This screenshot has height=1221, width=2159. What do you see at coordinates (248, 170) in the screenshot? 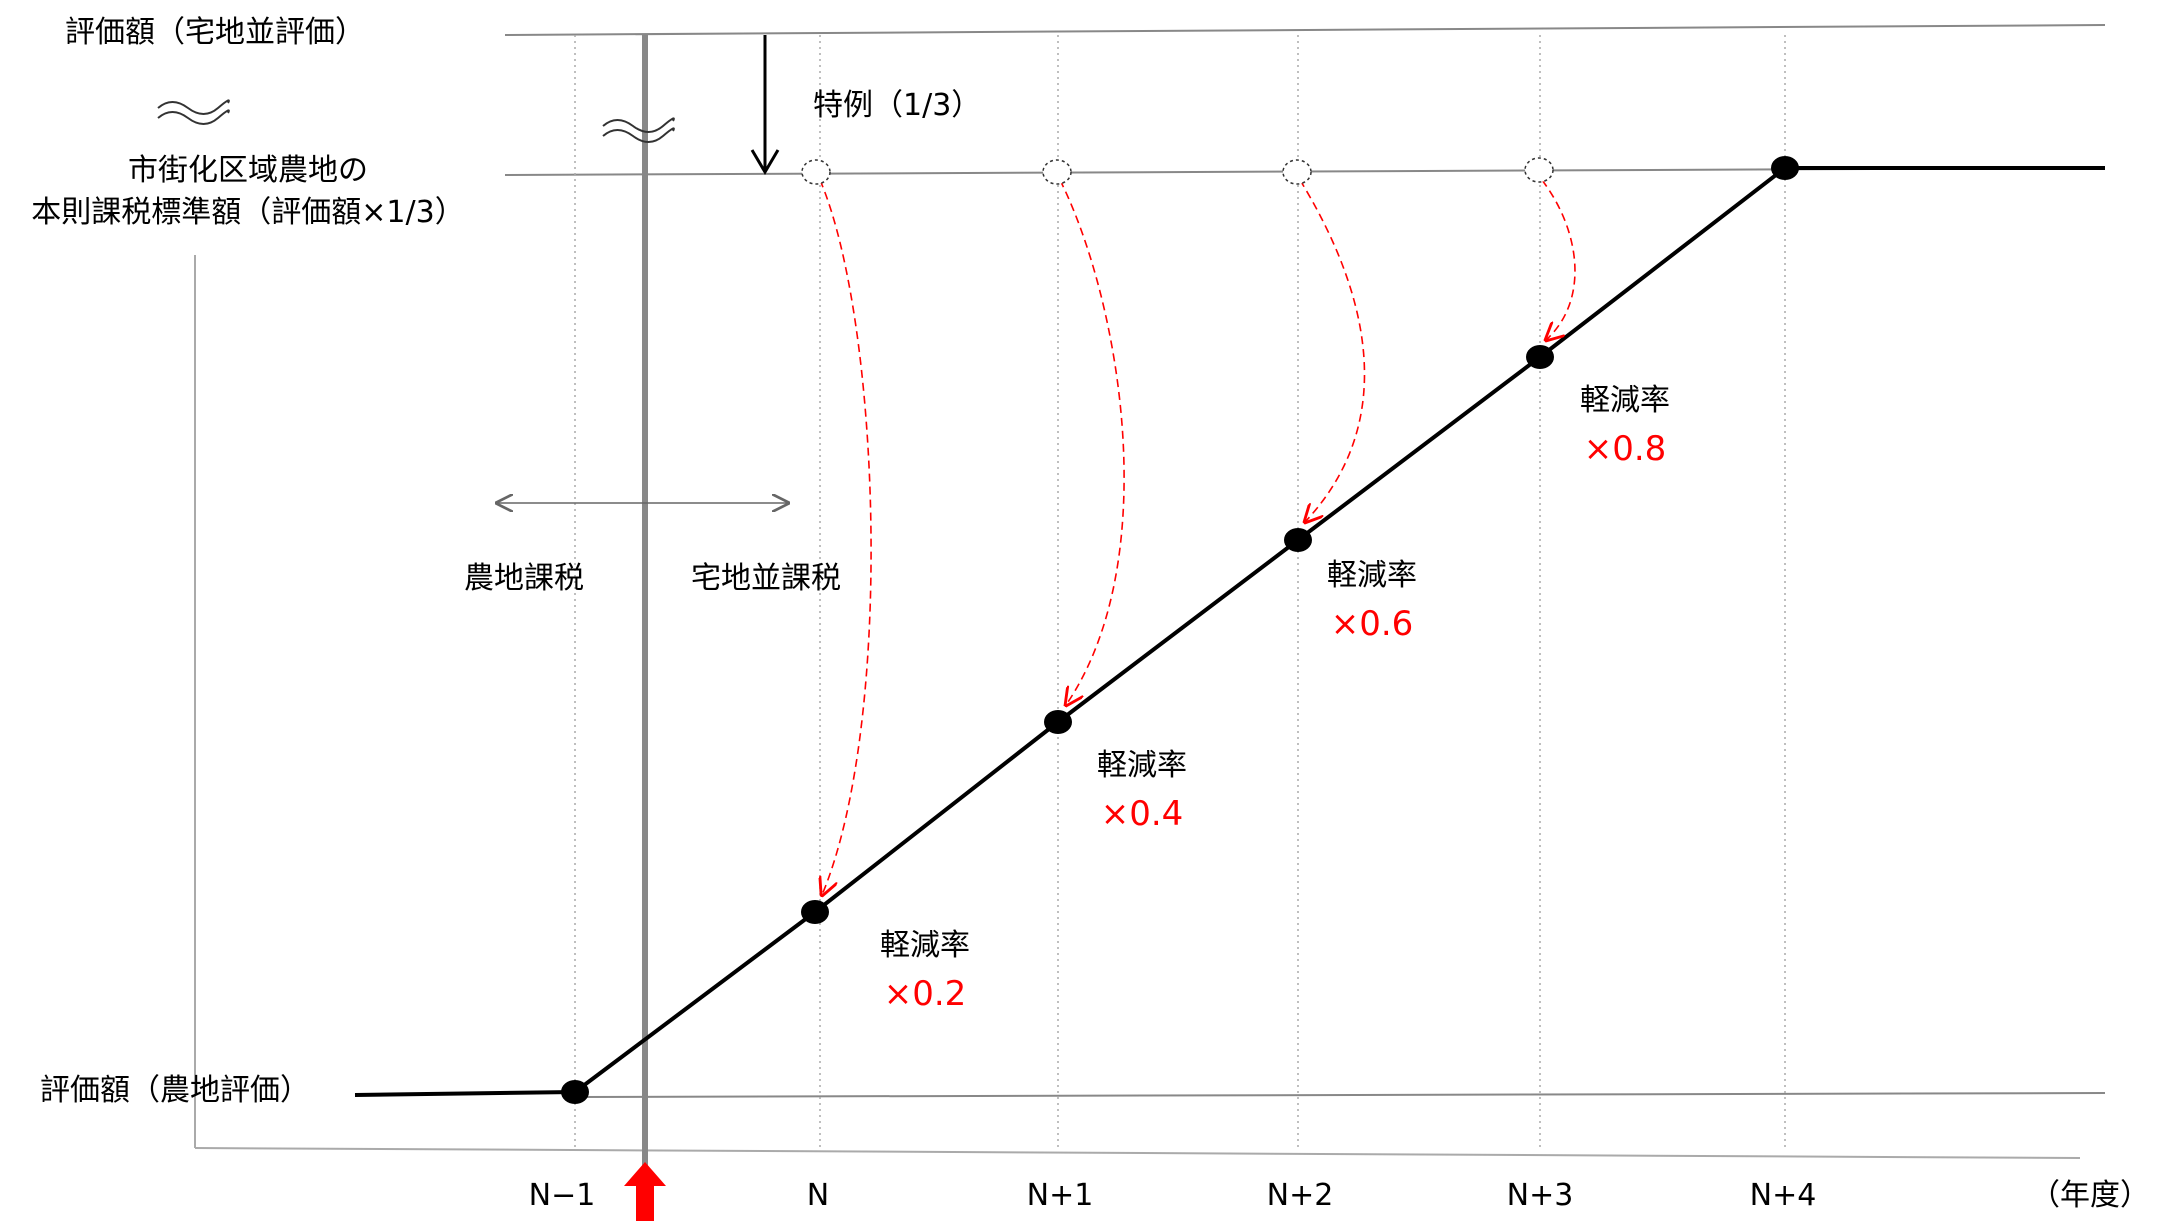
I see `standard-tax-base-label-1: 市街化区域農地の` at bounding box center [248, 170].